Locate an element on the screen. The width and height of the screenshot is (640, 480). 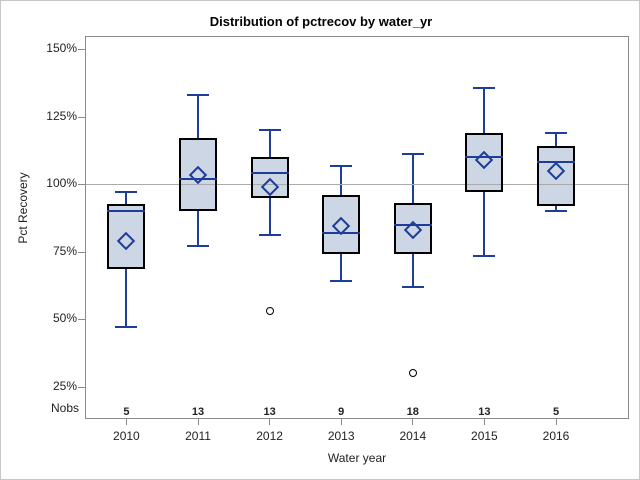
nobs-value: 9 is located at coordinates (341, 412).